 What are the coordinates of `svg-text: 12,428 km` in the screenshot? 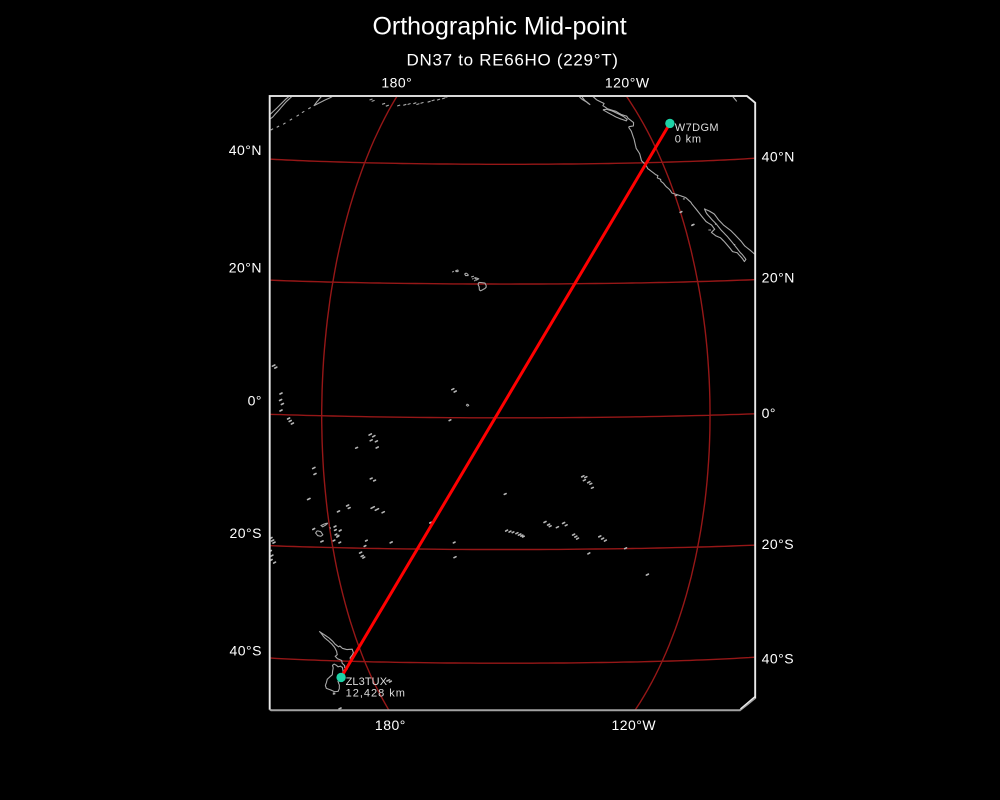 It's located at (376, 694).